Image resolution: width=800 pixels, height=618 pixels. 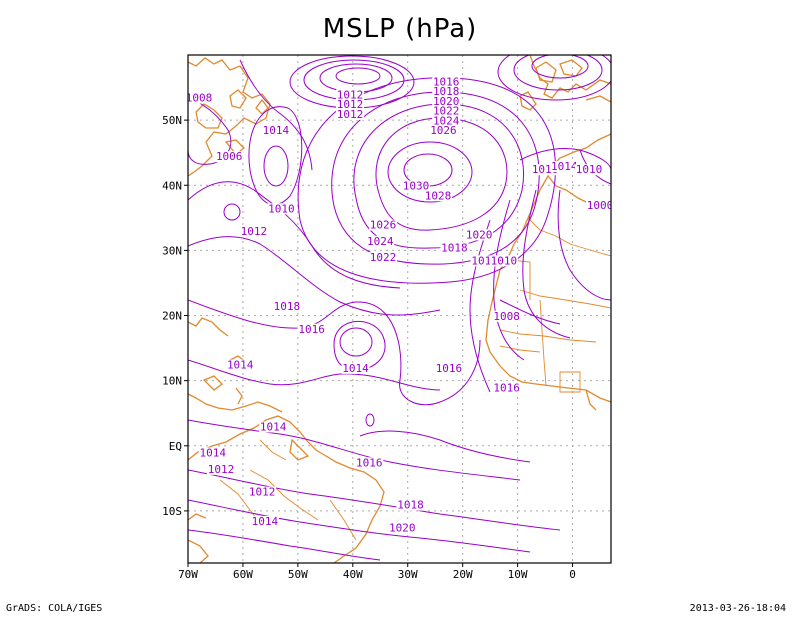 What do you see at coordinates (737, 608) in the screenshot?
I see `timestamp: 2013-03-26-18:04` at bounding box center [737, 608].